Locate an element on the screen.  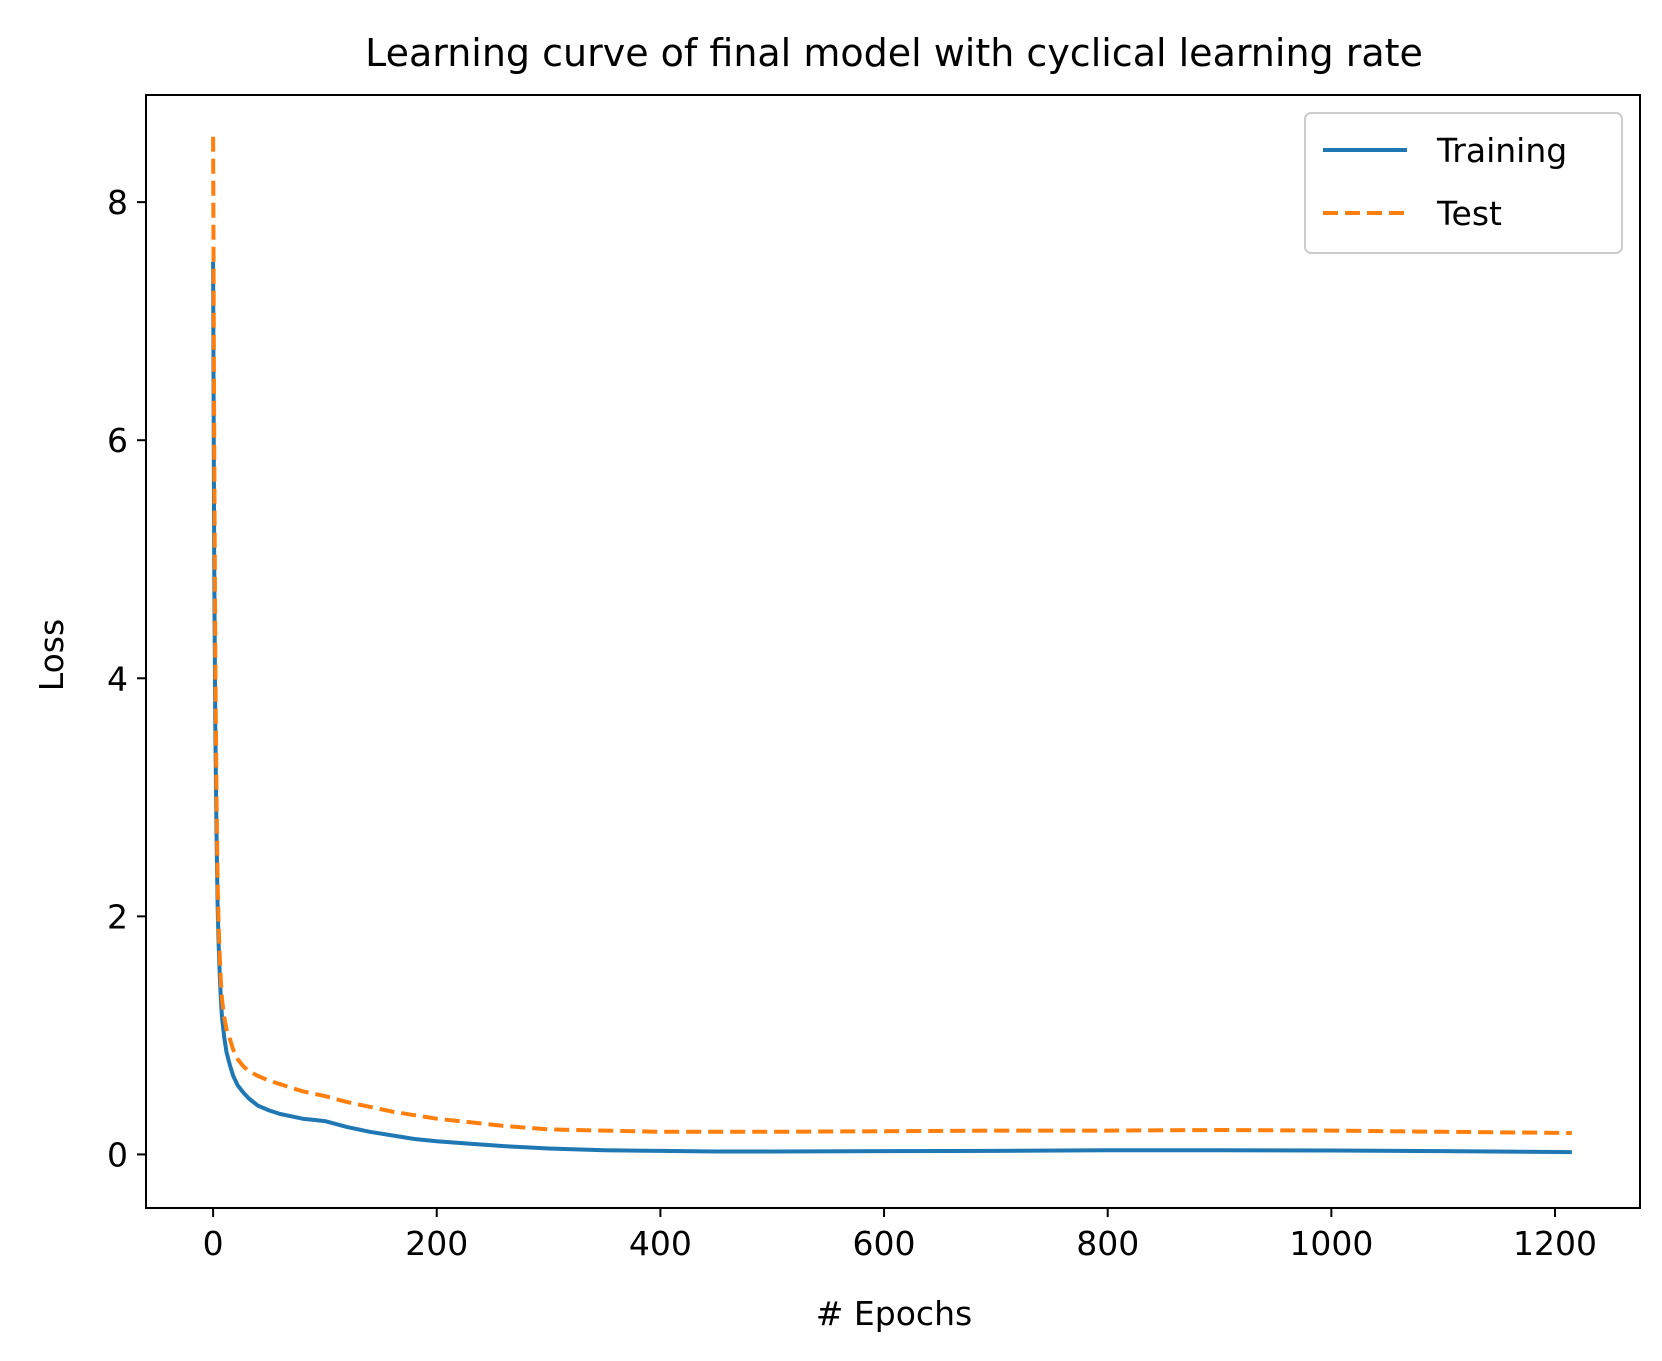
x-tick-label: 200 is located at coordinates (436, 1243).